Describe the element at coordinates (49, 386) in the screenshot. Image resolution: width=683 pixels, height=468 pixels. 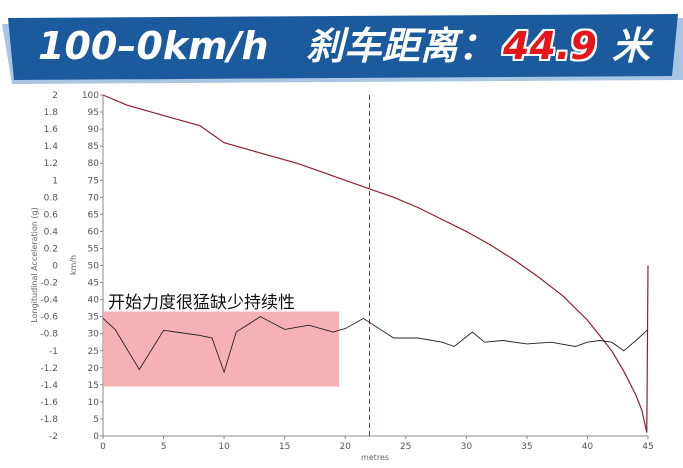
I see `y-left-tick-label: -1.4` at that location.